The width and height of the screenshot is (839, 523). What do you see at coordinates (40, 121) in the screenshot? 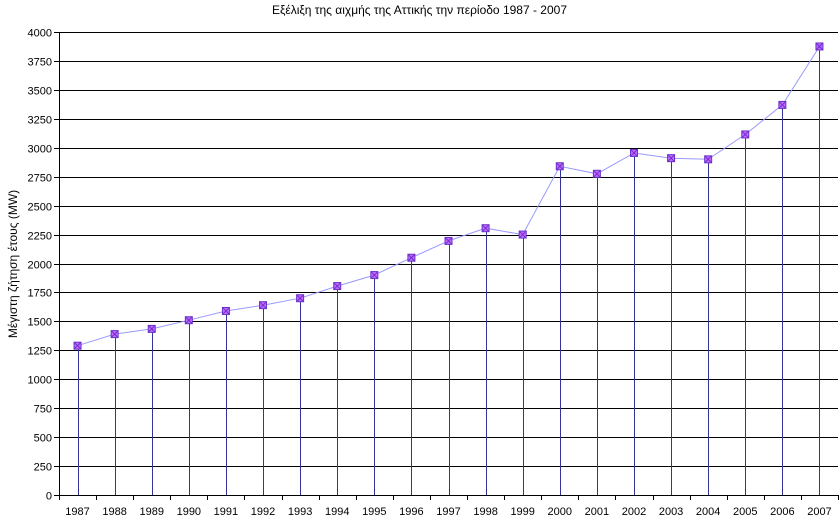
I see `y-tick-label: 3250` at bounding box center [40, 121].